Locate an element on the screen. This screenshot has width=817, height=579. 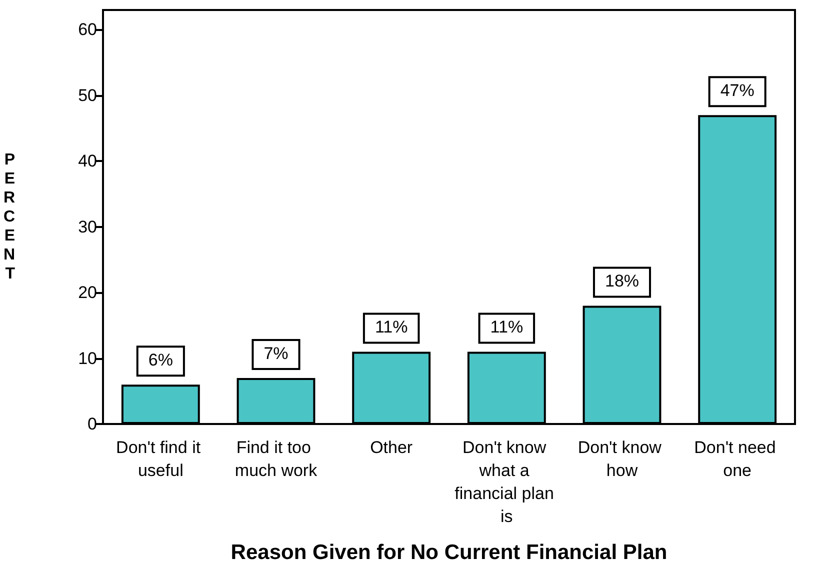
y-tick-label: 30 is located at coordinates (87, 226).